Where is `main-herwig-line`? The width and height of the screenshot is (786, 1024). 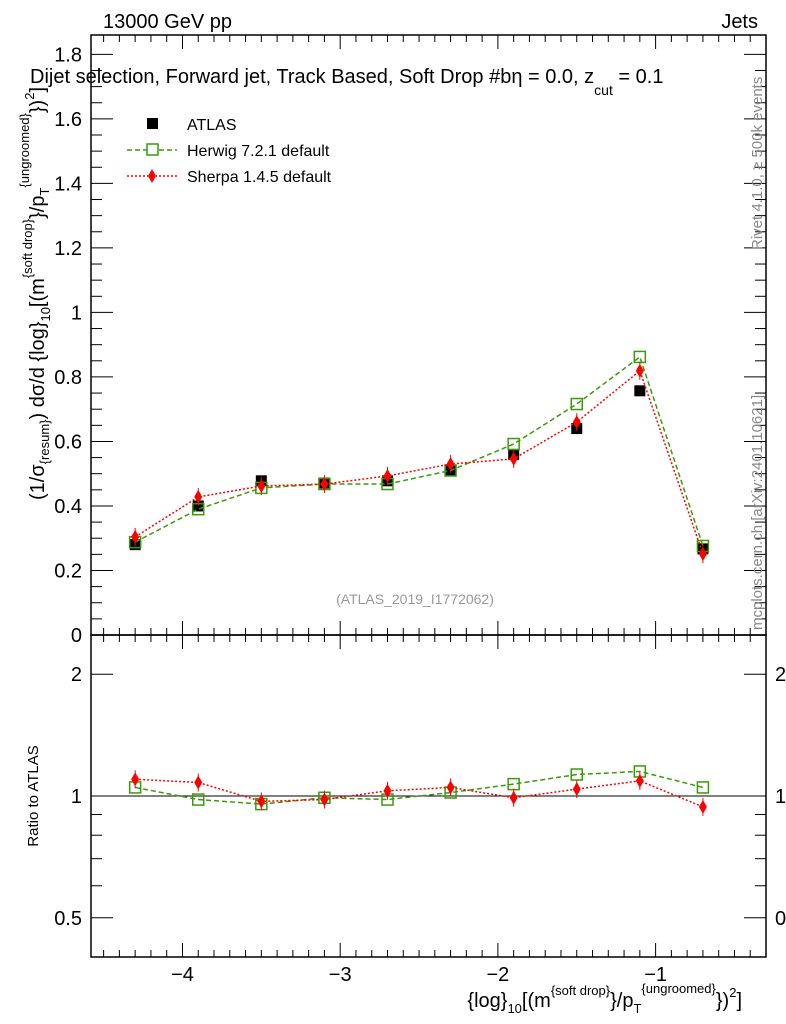 main-herwig-line is located at coordinates (419, 451).